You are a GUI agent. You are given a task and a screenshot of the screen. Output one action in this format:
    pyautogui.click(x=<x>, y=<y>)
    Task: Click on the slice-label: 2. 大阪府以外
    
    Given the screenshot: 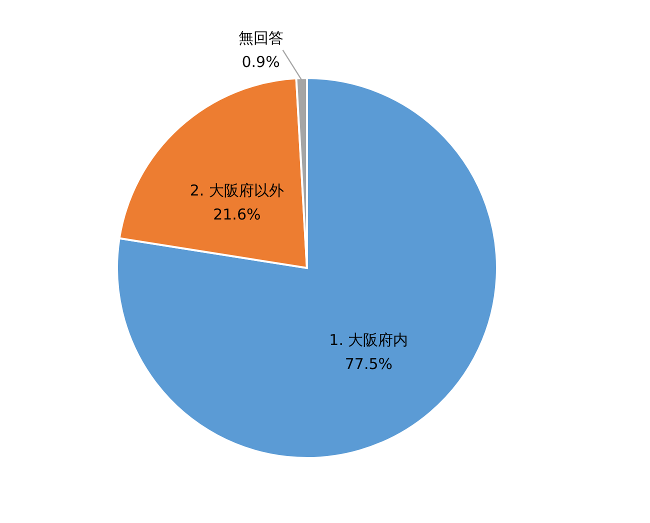 What is the action you would take?
    pyautogui.click(x=237, y=190)
    